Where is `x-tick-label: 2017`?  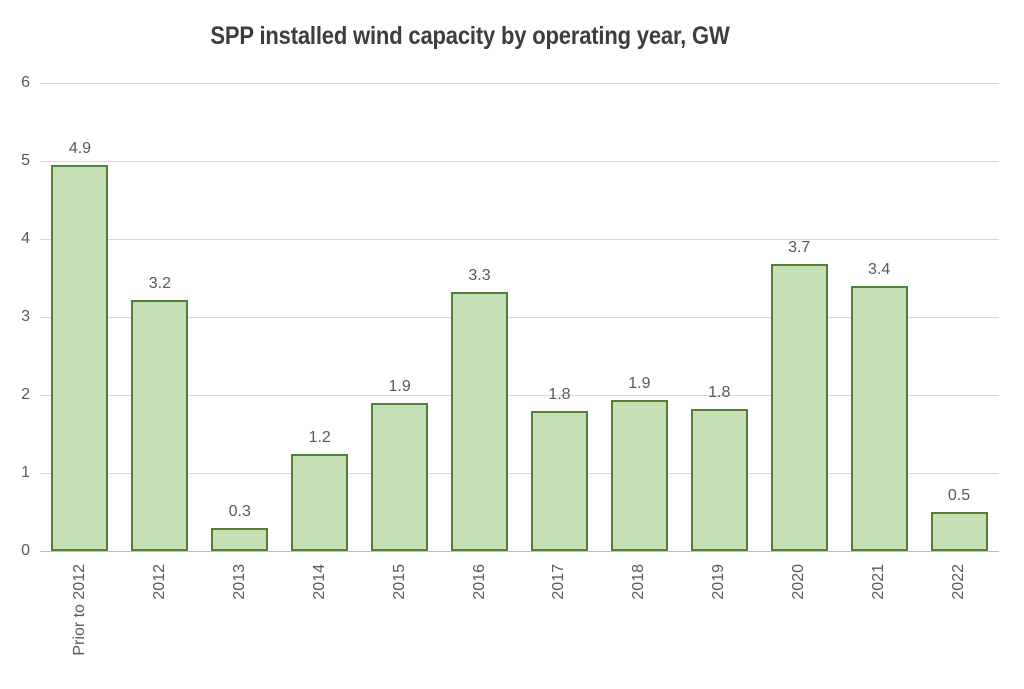
x-tick-label: 2017 is located at coordinates (559, 582).